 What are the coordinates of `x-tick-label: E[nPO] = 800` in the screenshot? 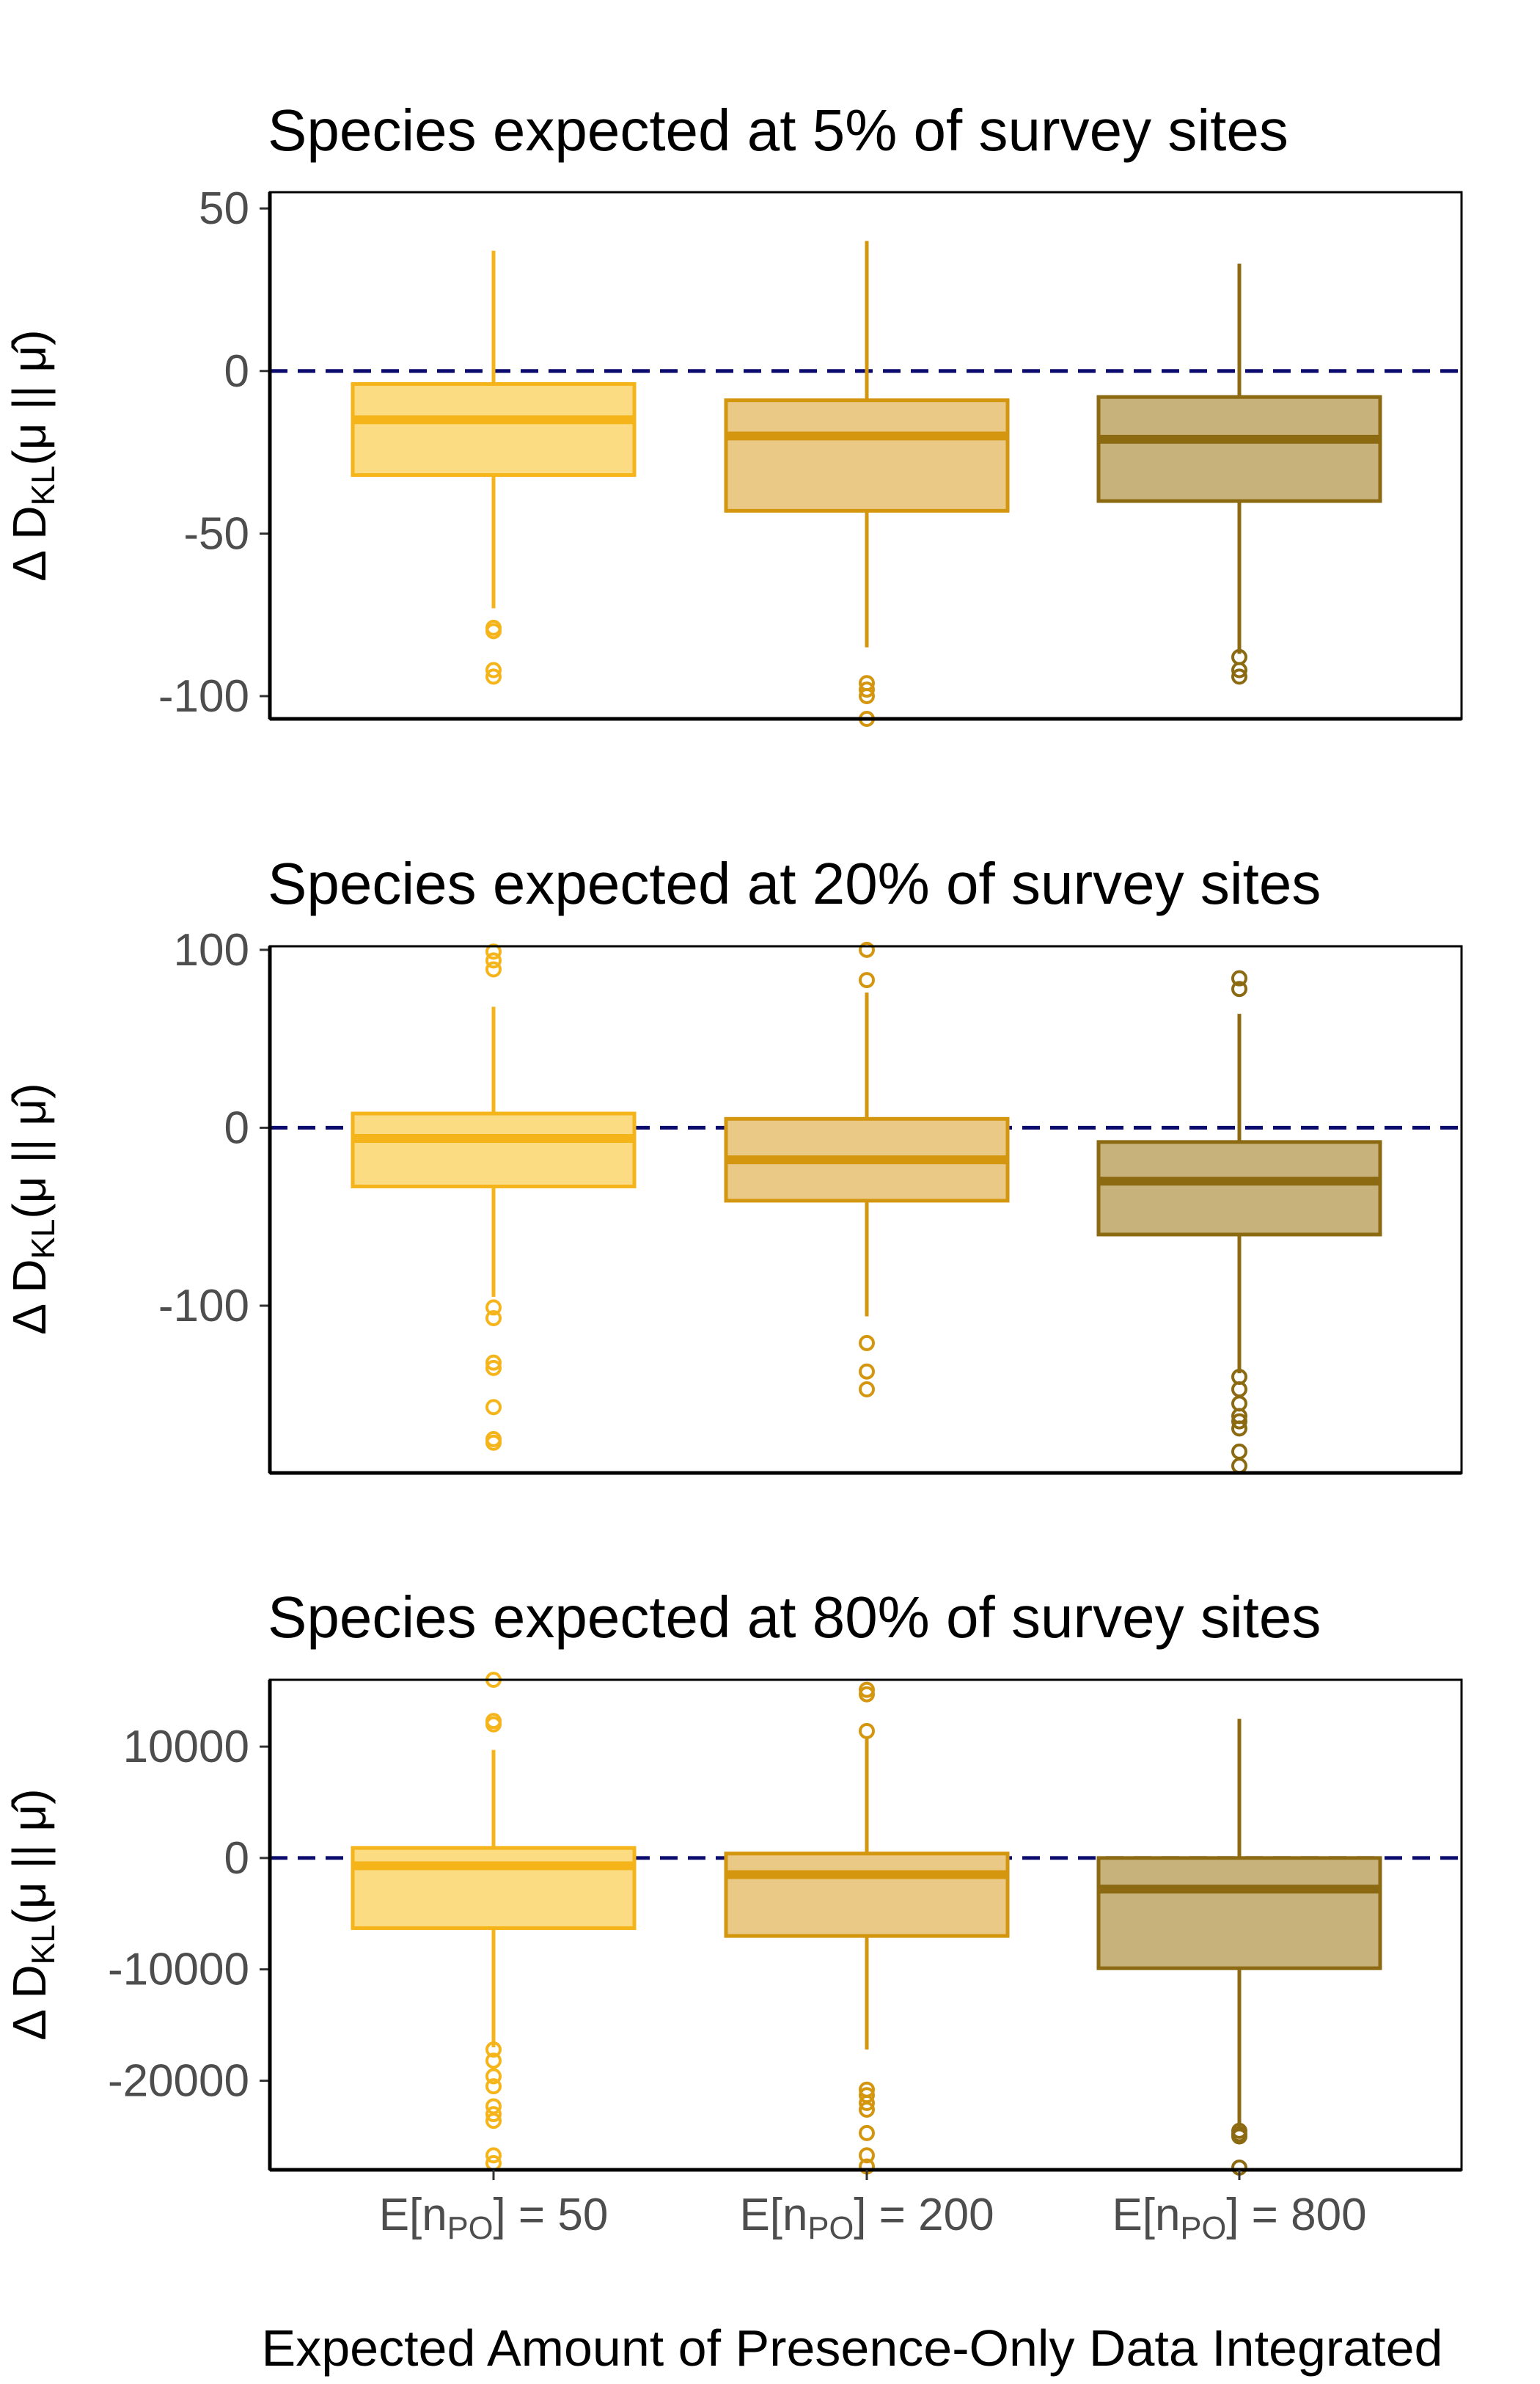 It's located at (1239, 2218).